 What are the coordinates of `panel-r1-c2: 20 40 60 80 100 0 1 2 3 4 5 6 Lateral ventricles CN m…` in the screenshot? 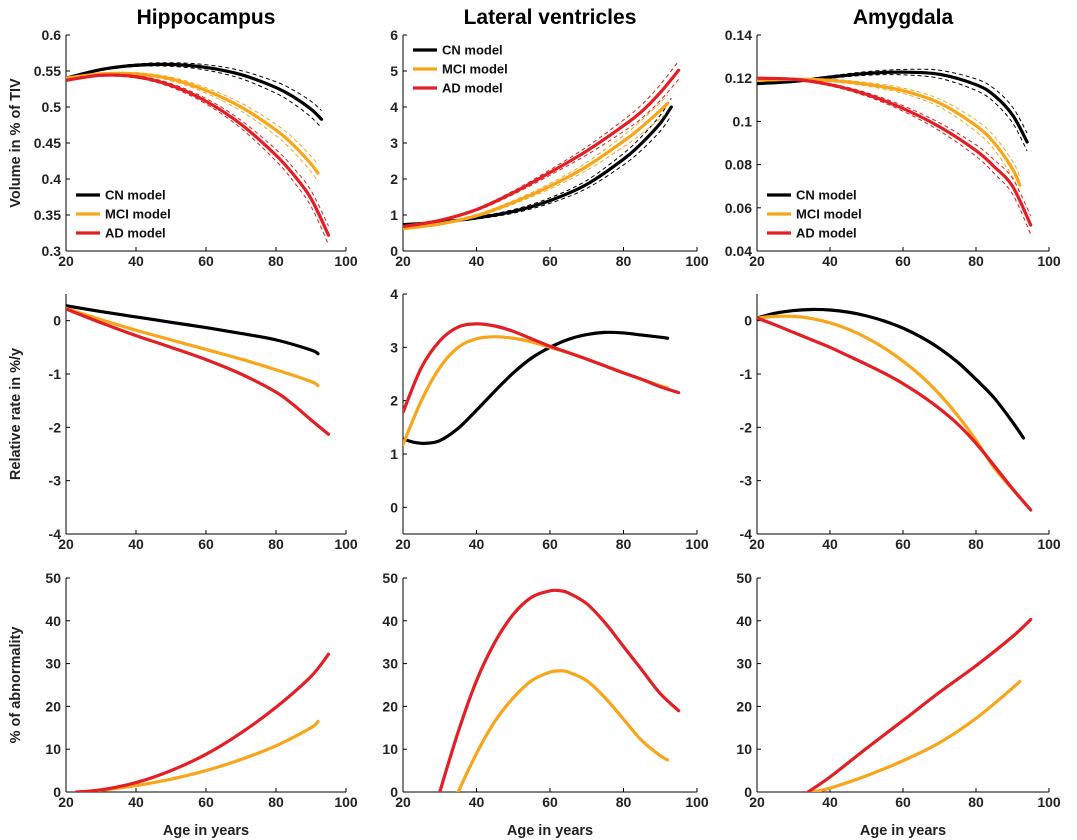 It's located at (549, 137).